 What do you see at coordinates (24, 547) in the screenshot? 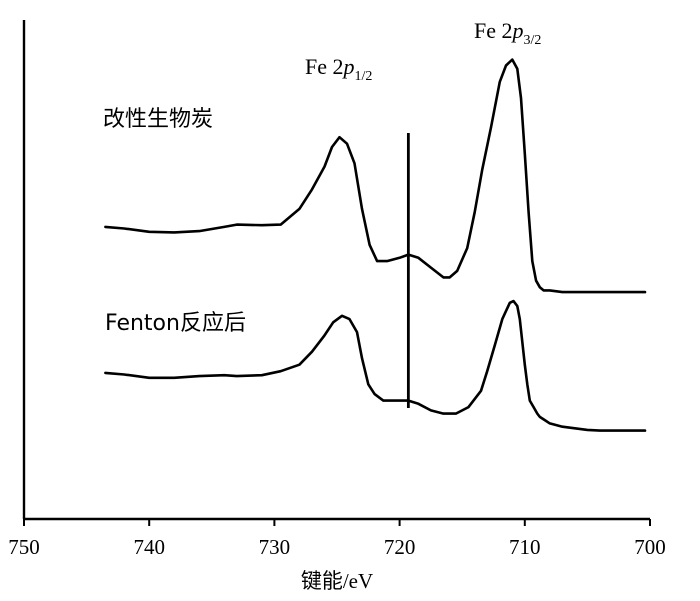
I see `x-tick-label-750: 750` at bounding box center [24, 547].